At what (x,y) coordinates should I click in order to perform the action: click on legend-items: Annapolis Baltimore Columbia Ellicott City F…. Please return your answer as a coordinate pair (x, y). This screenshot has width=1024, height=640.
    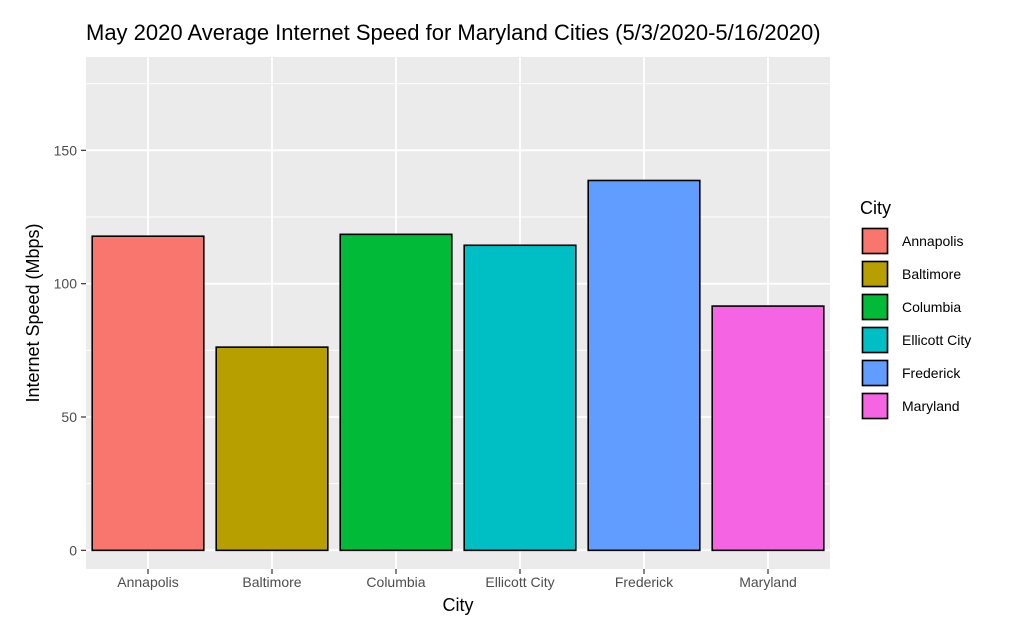
    Looking at the image, I should click on (916, 323).